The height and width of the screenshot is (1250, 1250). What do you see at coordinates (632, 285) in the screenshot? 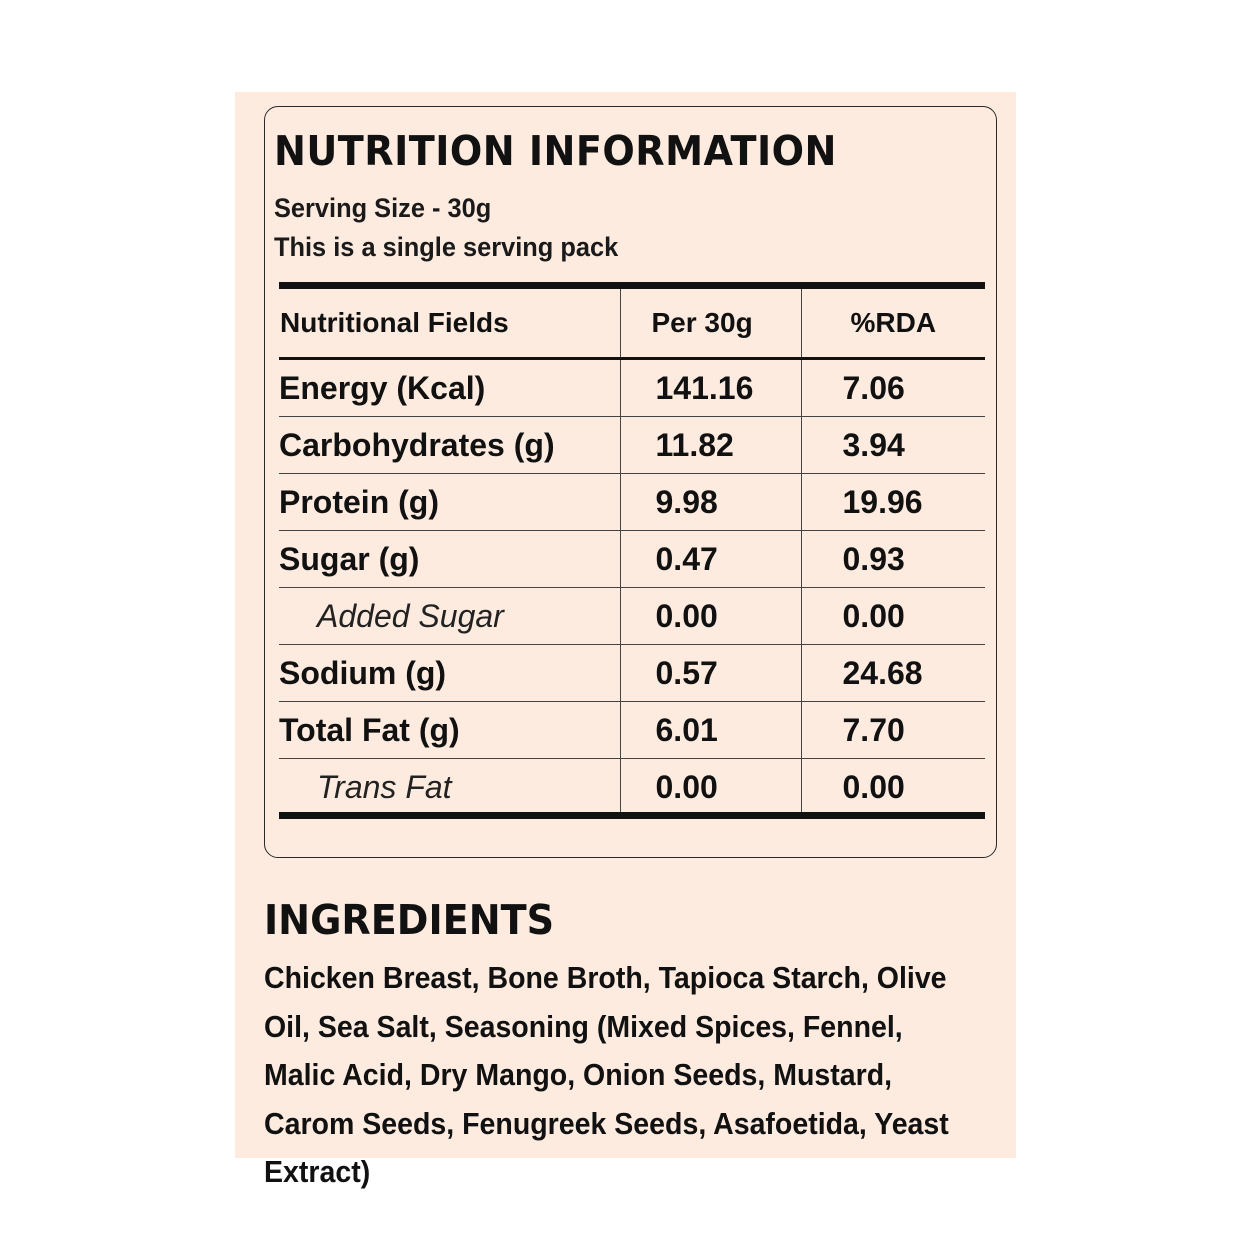
I see `table-top-rule` at bounding box center [632, 285].